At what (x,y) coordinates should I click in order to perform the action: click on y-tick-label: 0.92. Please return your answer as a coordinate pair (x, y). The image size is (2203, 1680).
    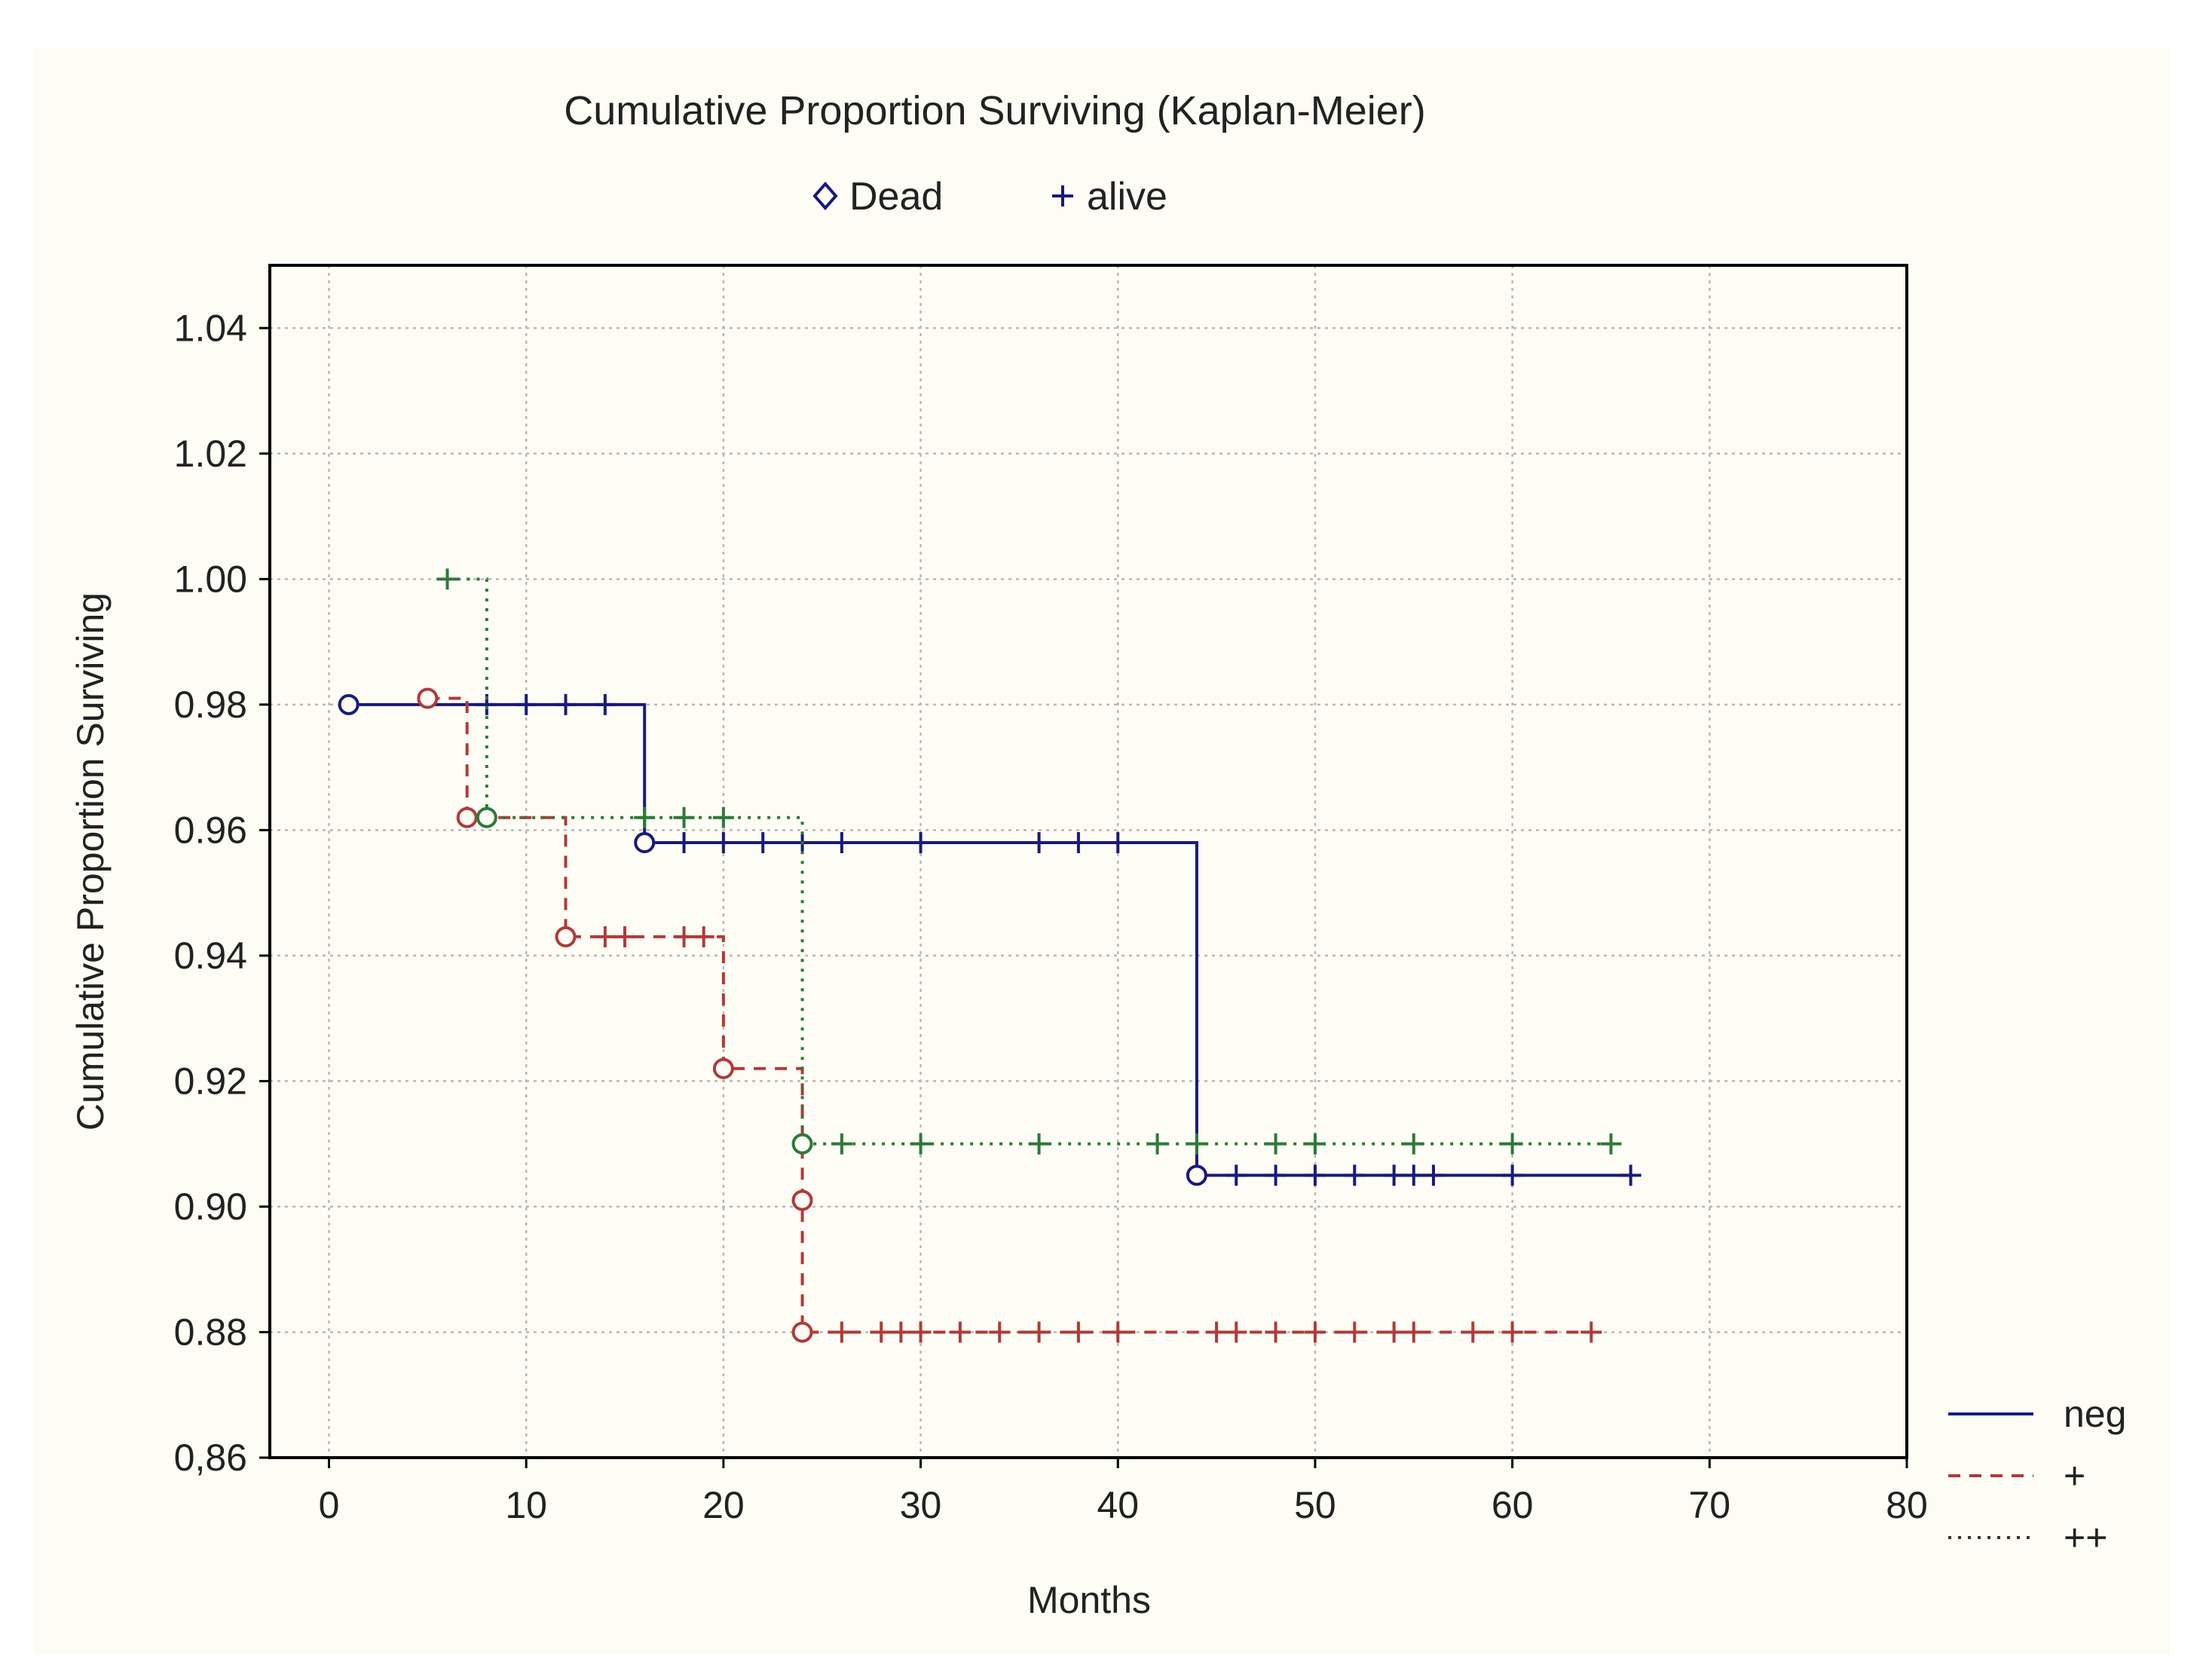
    Looking at the image, I should click on (210, 1081).